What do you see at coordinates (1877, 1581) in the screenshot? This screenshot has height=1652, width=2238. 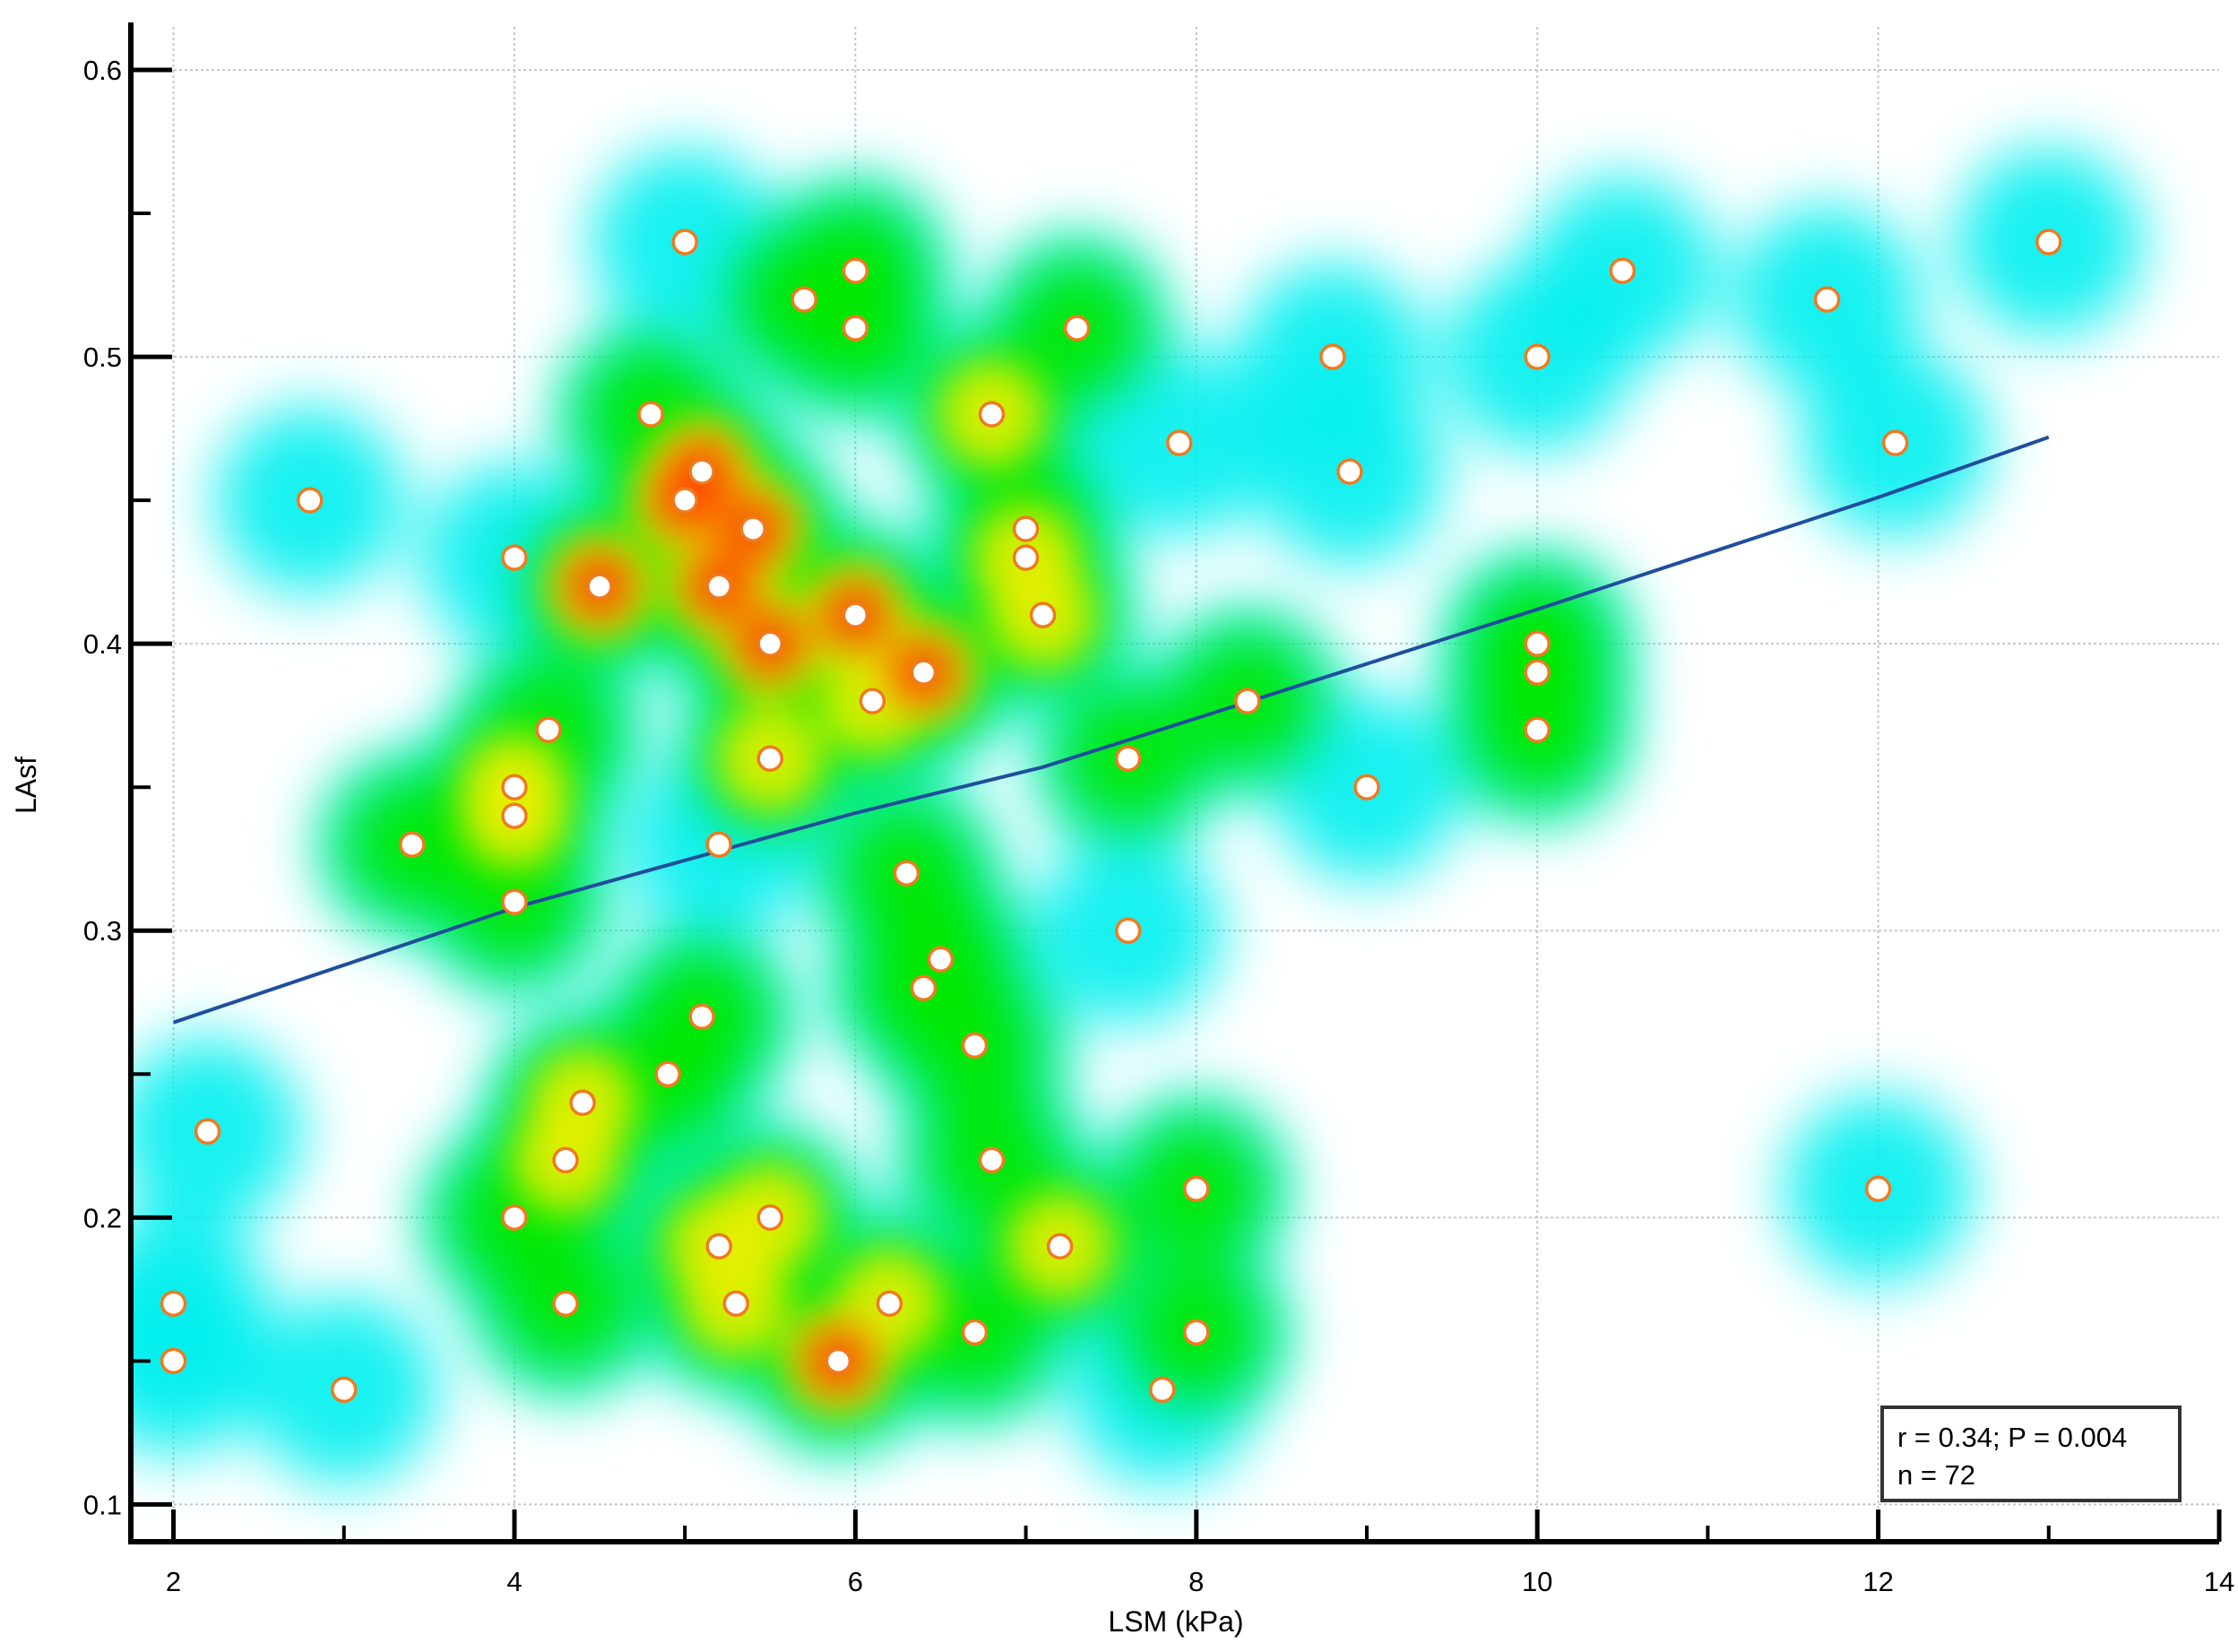 I see `x-tick-label: 12` at bounding box center [1877, 1581].